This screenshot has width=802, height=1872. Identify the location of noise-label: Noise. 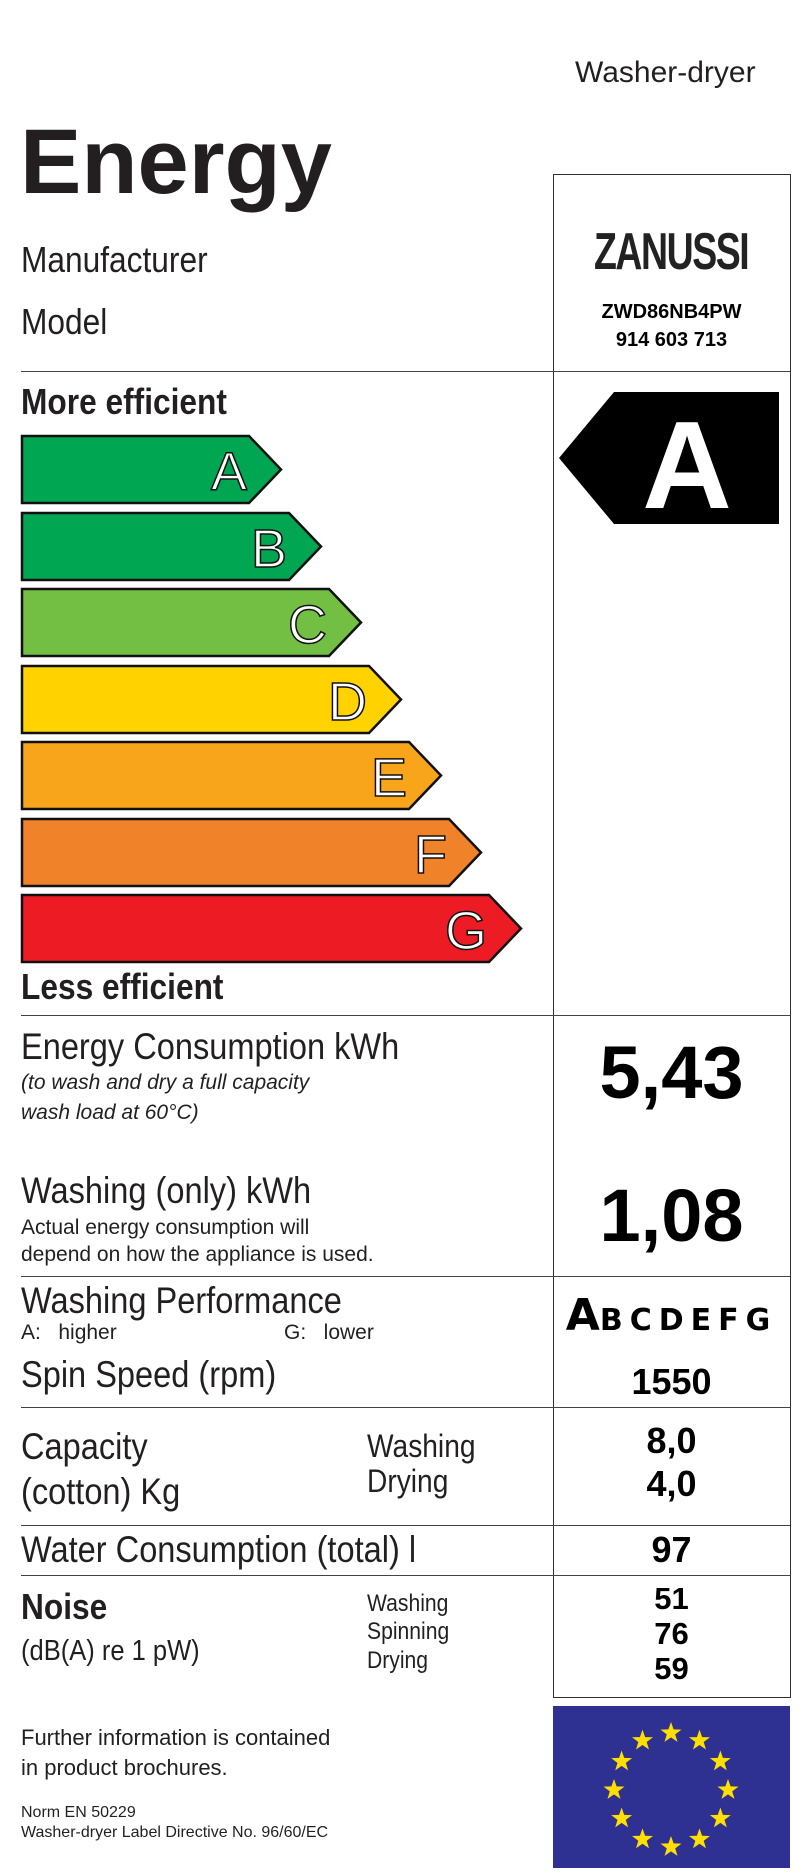
(64, 1606).